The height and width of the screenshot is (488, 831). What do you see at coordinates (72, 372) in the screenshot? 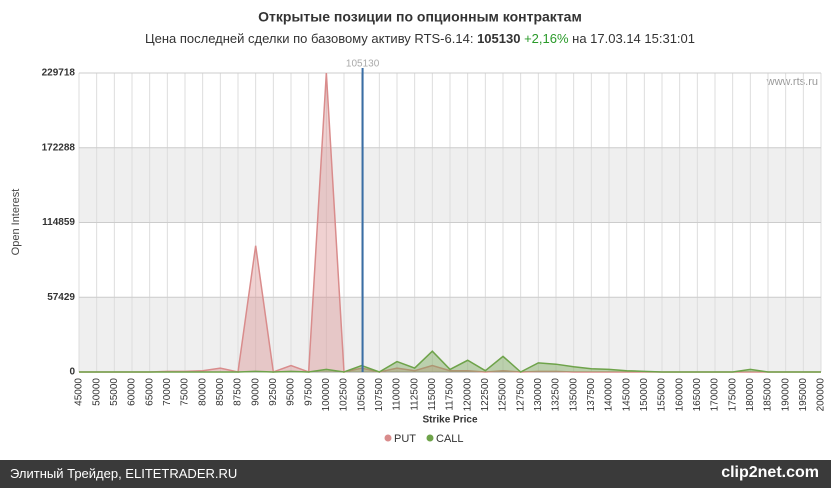
I see `y-tick-label: 0` at bounding box center [72, 372].